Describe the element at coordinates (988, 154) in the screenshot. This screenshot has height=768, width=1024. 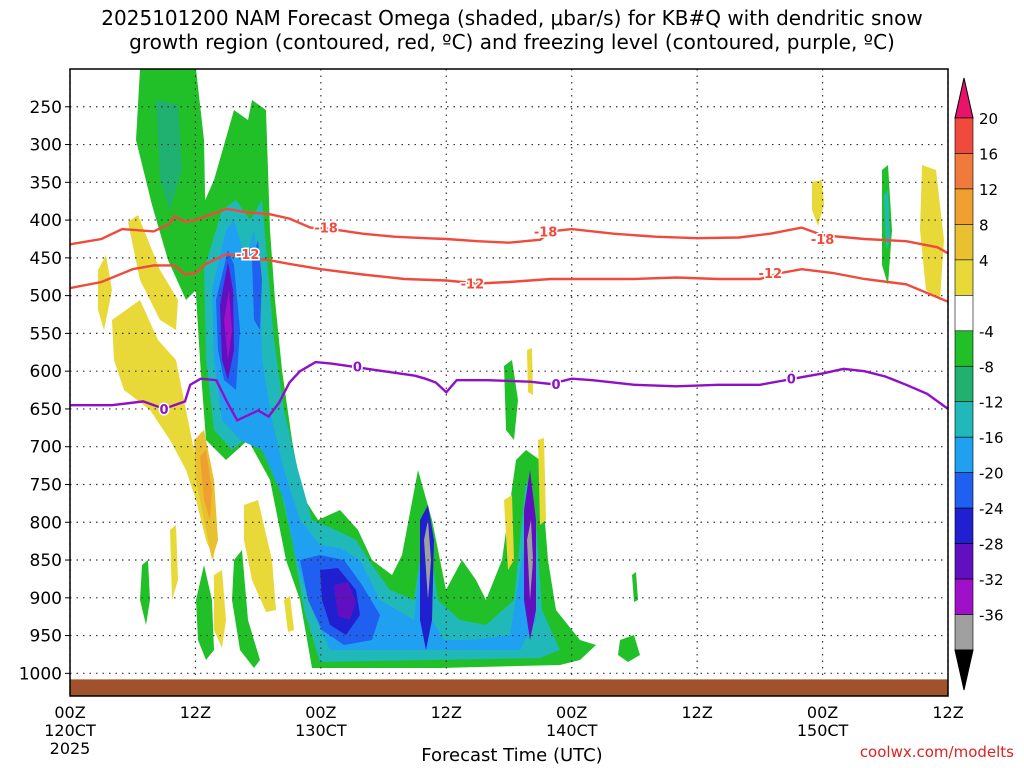
I see `colorbar-label-1: 16` at that location.